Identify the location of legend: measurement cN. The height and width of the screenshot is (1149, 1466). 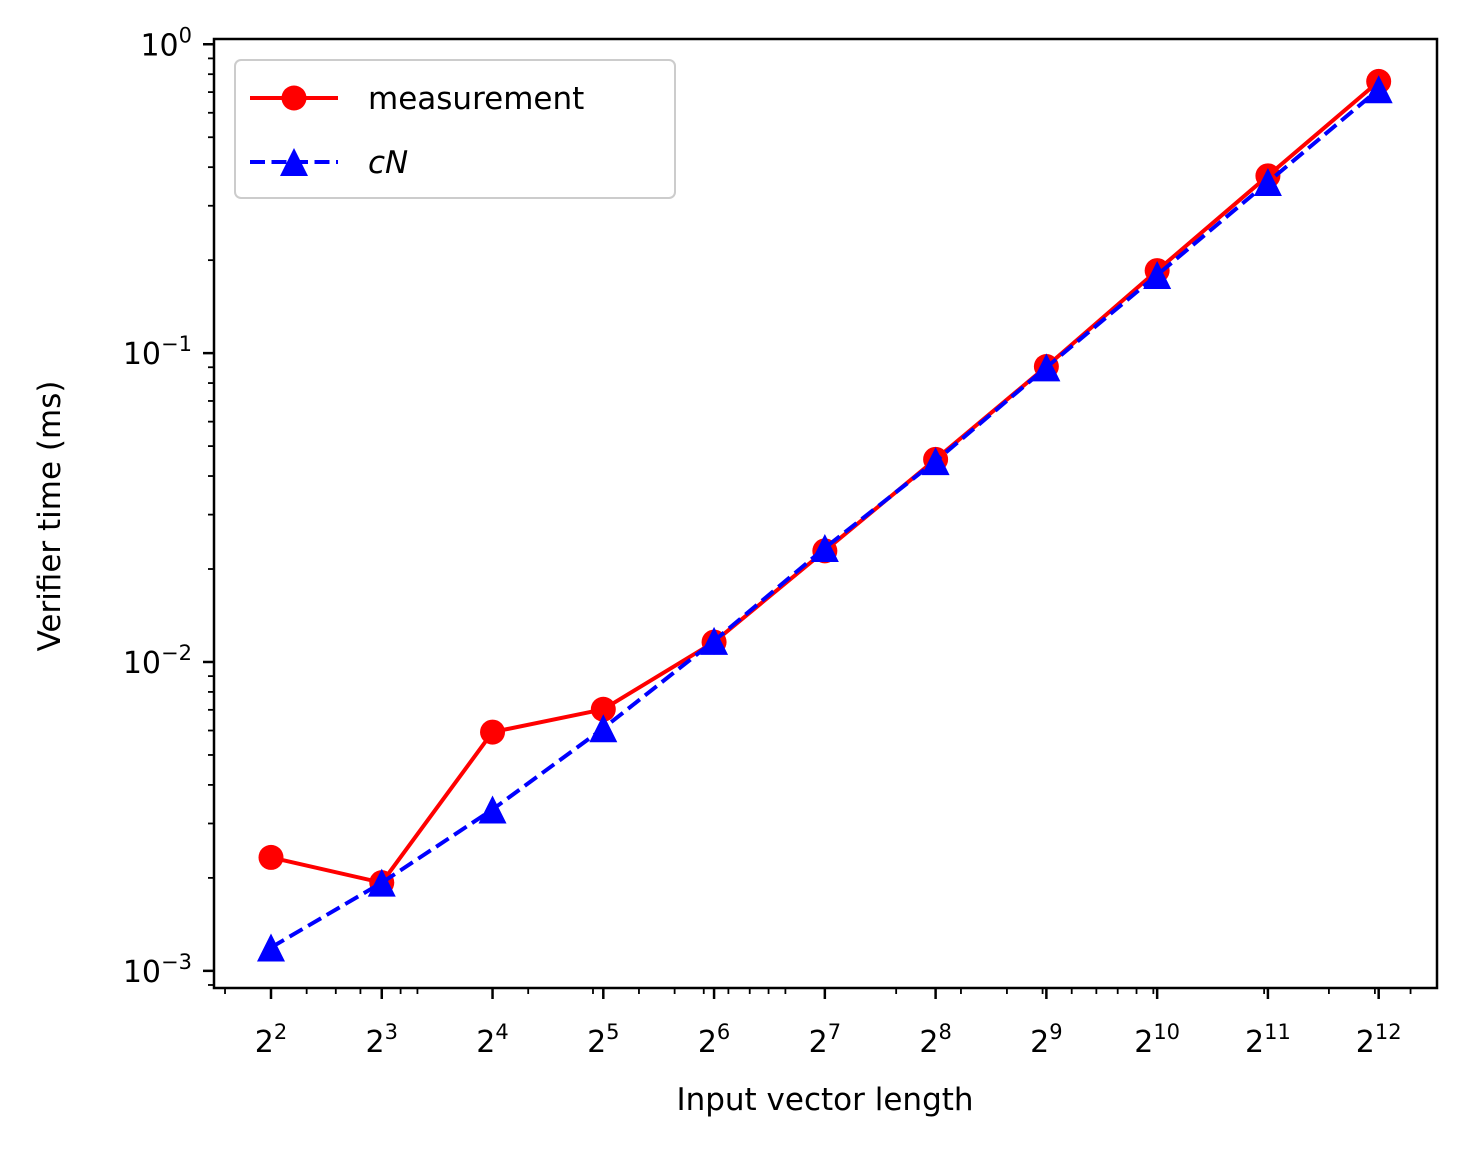
(455, 129).